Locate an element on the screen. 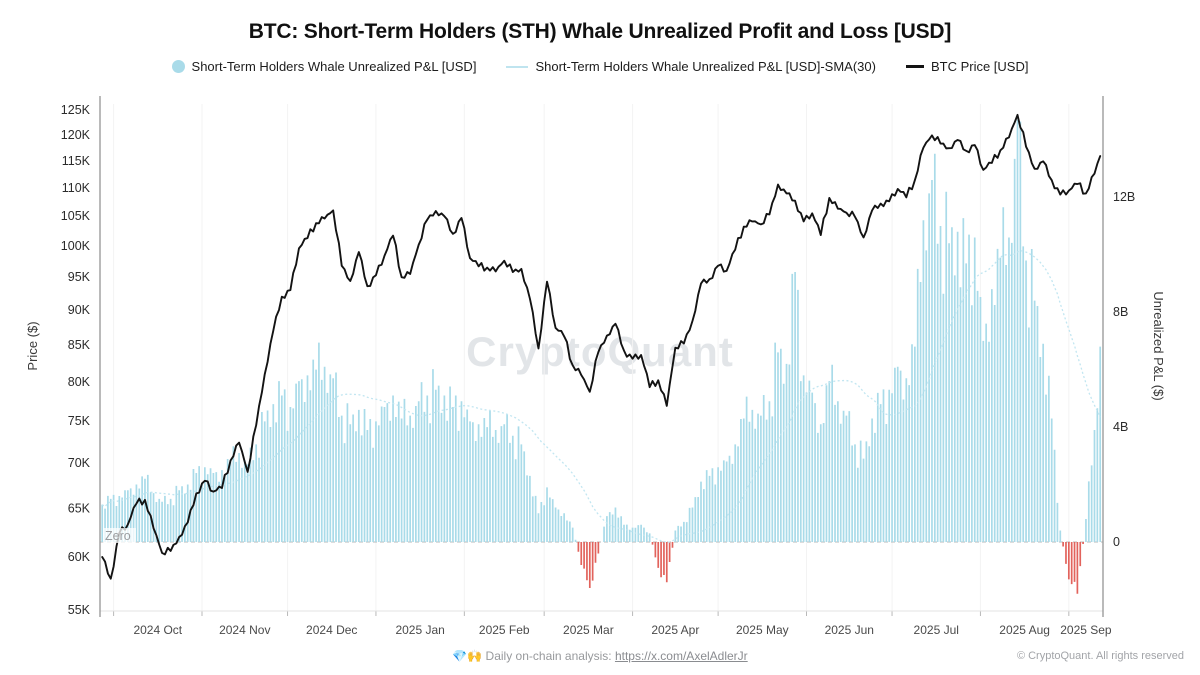 Image resolution: width=1200 pixels, height=675 pixels. sma-line-marker is located at coordinates (517, 66).